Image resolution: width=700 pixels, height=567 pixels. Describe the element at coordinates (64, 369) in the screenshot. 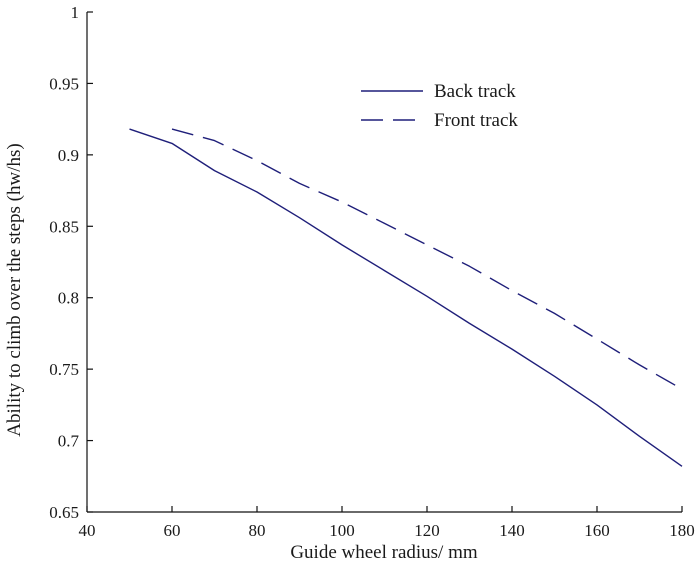

I see `y-tick-label: 0.75` at that location.